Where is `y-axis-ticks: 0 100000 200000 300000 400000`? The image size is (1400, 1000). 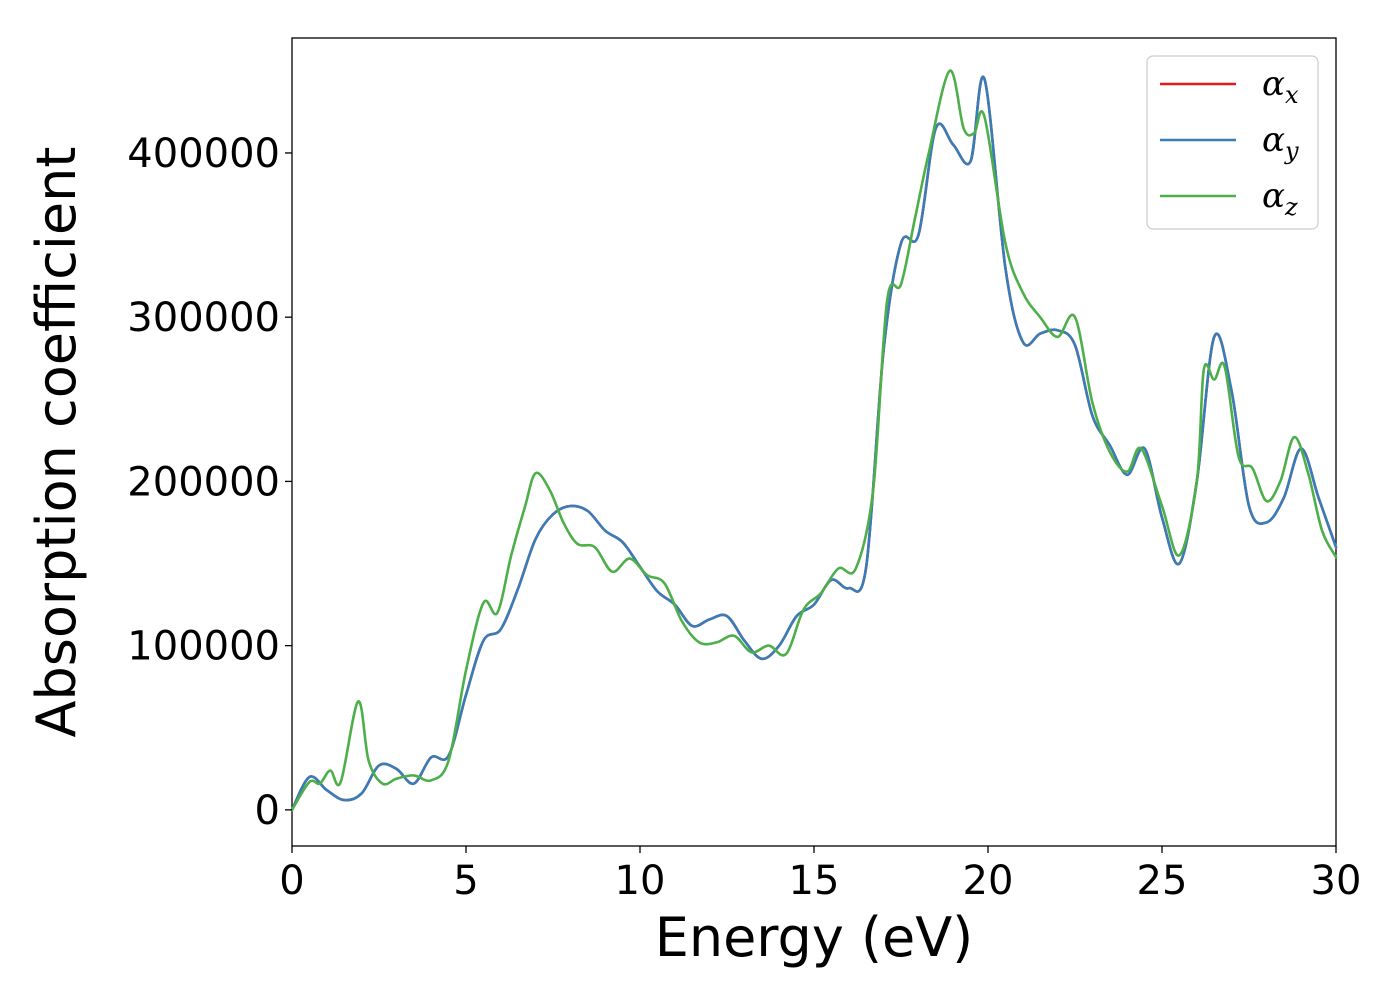 y-axis-ticks: 0 100000 200000 300000 400000 is located at coordinates (209, 482).